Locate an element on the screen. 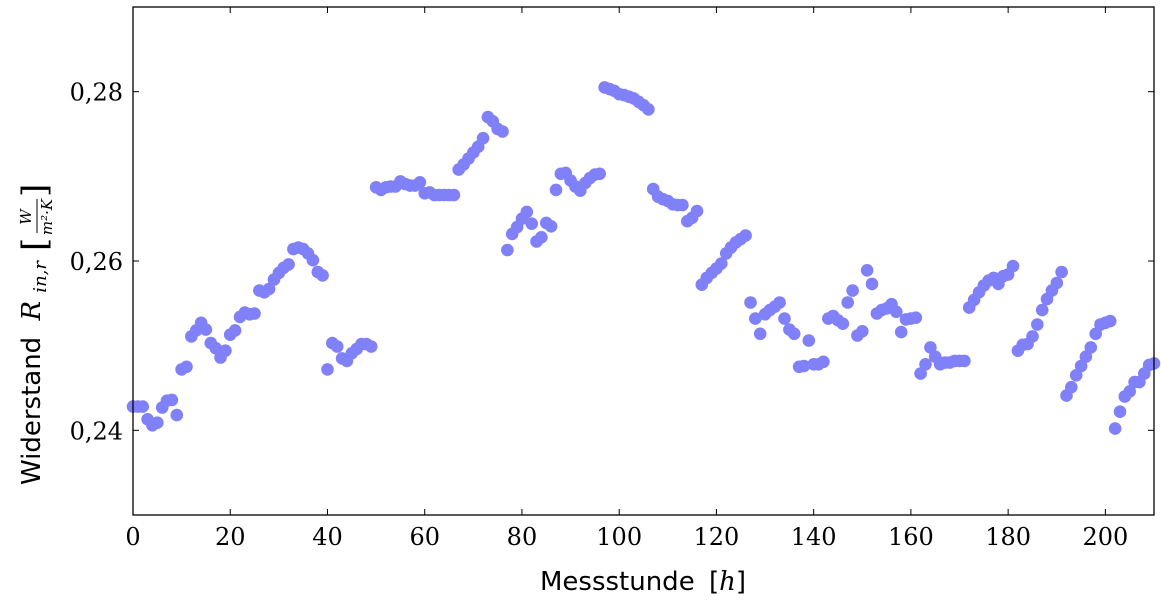 This screenshot has height=606, width=1161. y-tick-label-0: 0,24 is located at coordinates (96, 431).